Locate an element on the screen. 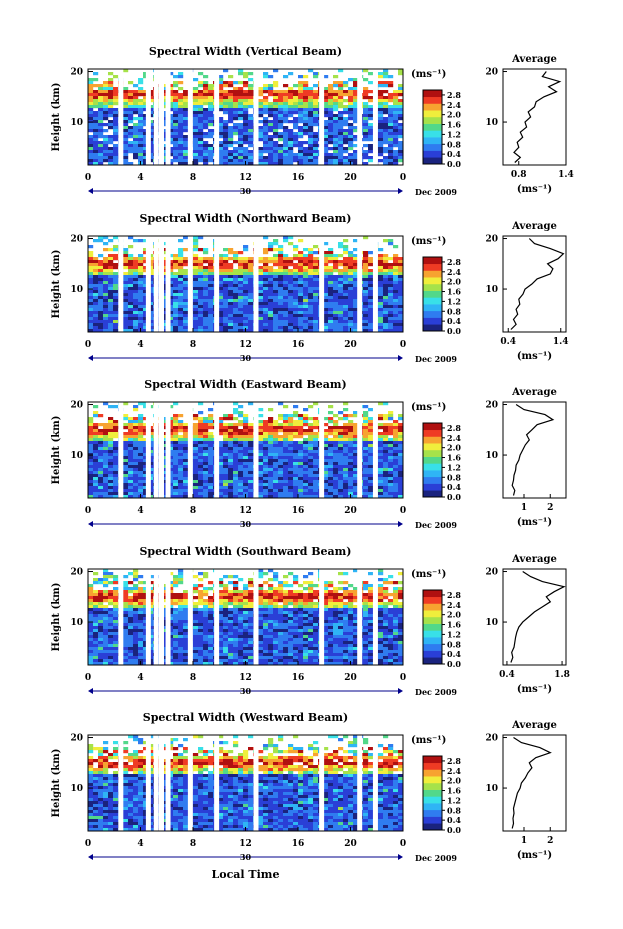 Image resolution: width=623 pixels, height=929 pixels. colorbar-tick-label: 1.6 is located at coordinates (454, 125).